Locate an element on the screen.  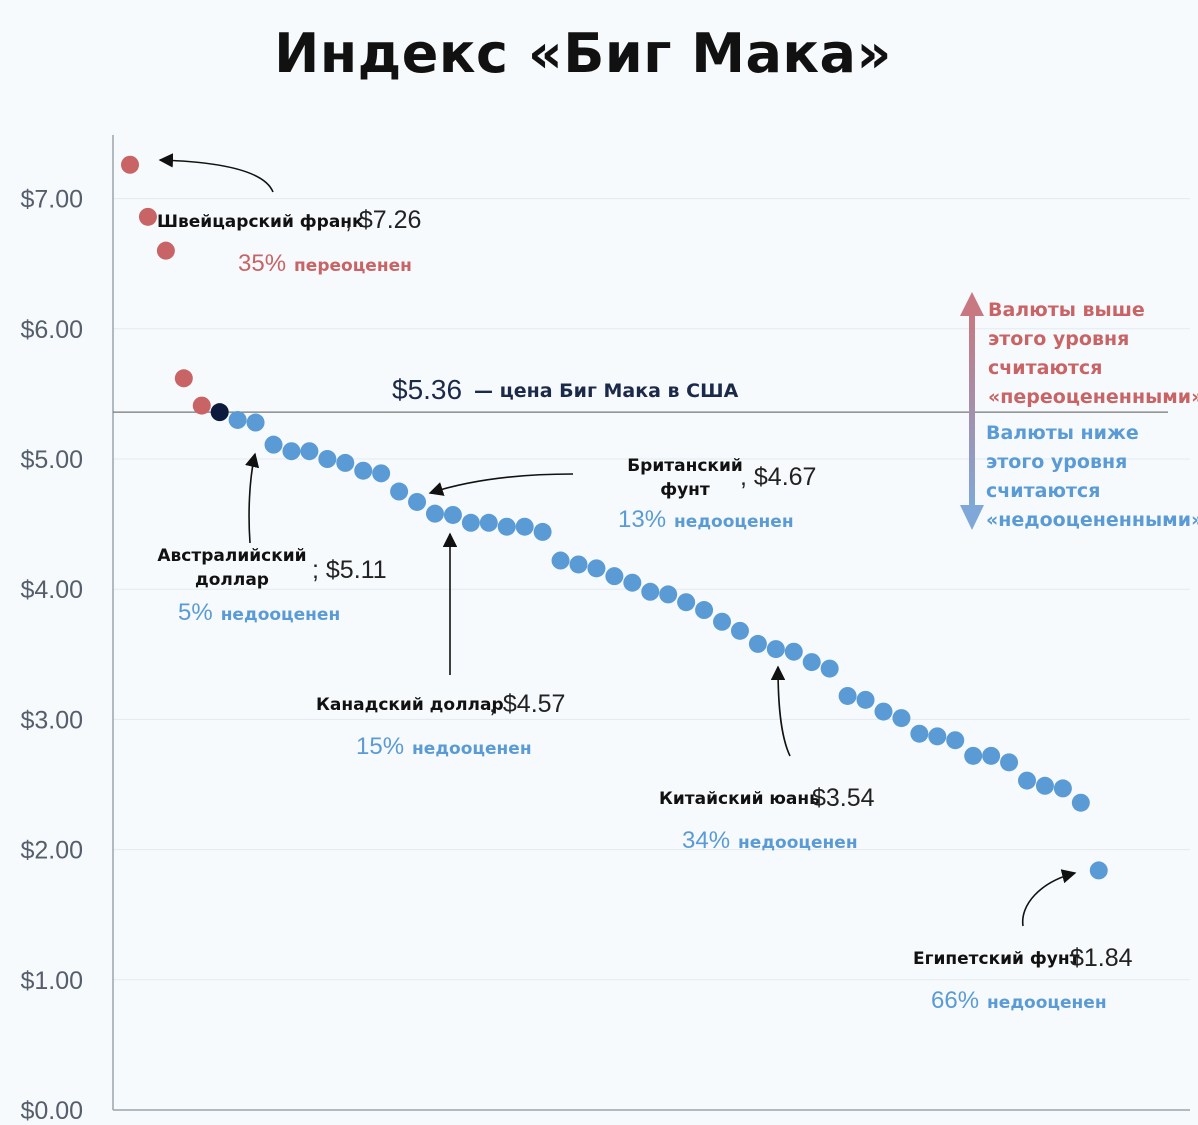
annotation-currency-name: Швейцарский франк is located at coordinates (260, 222).